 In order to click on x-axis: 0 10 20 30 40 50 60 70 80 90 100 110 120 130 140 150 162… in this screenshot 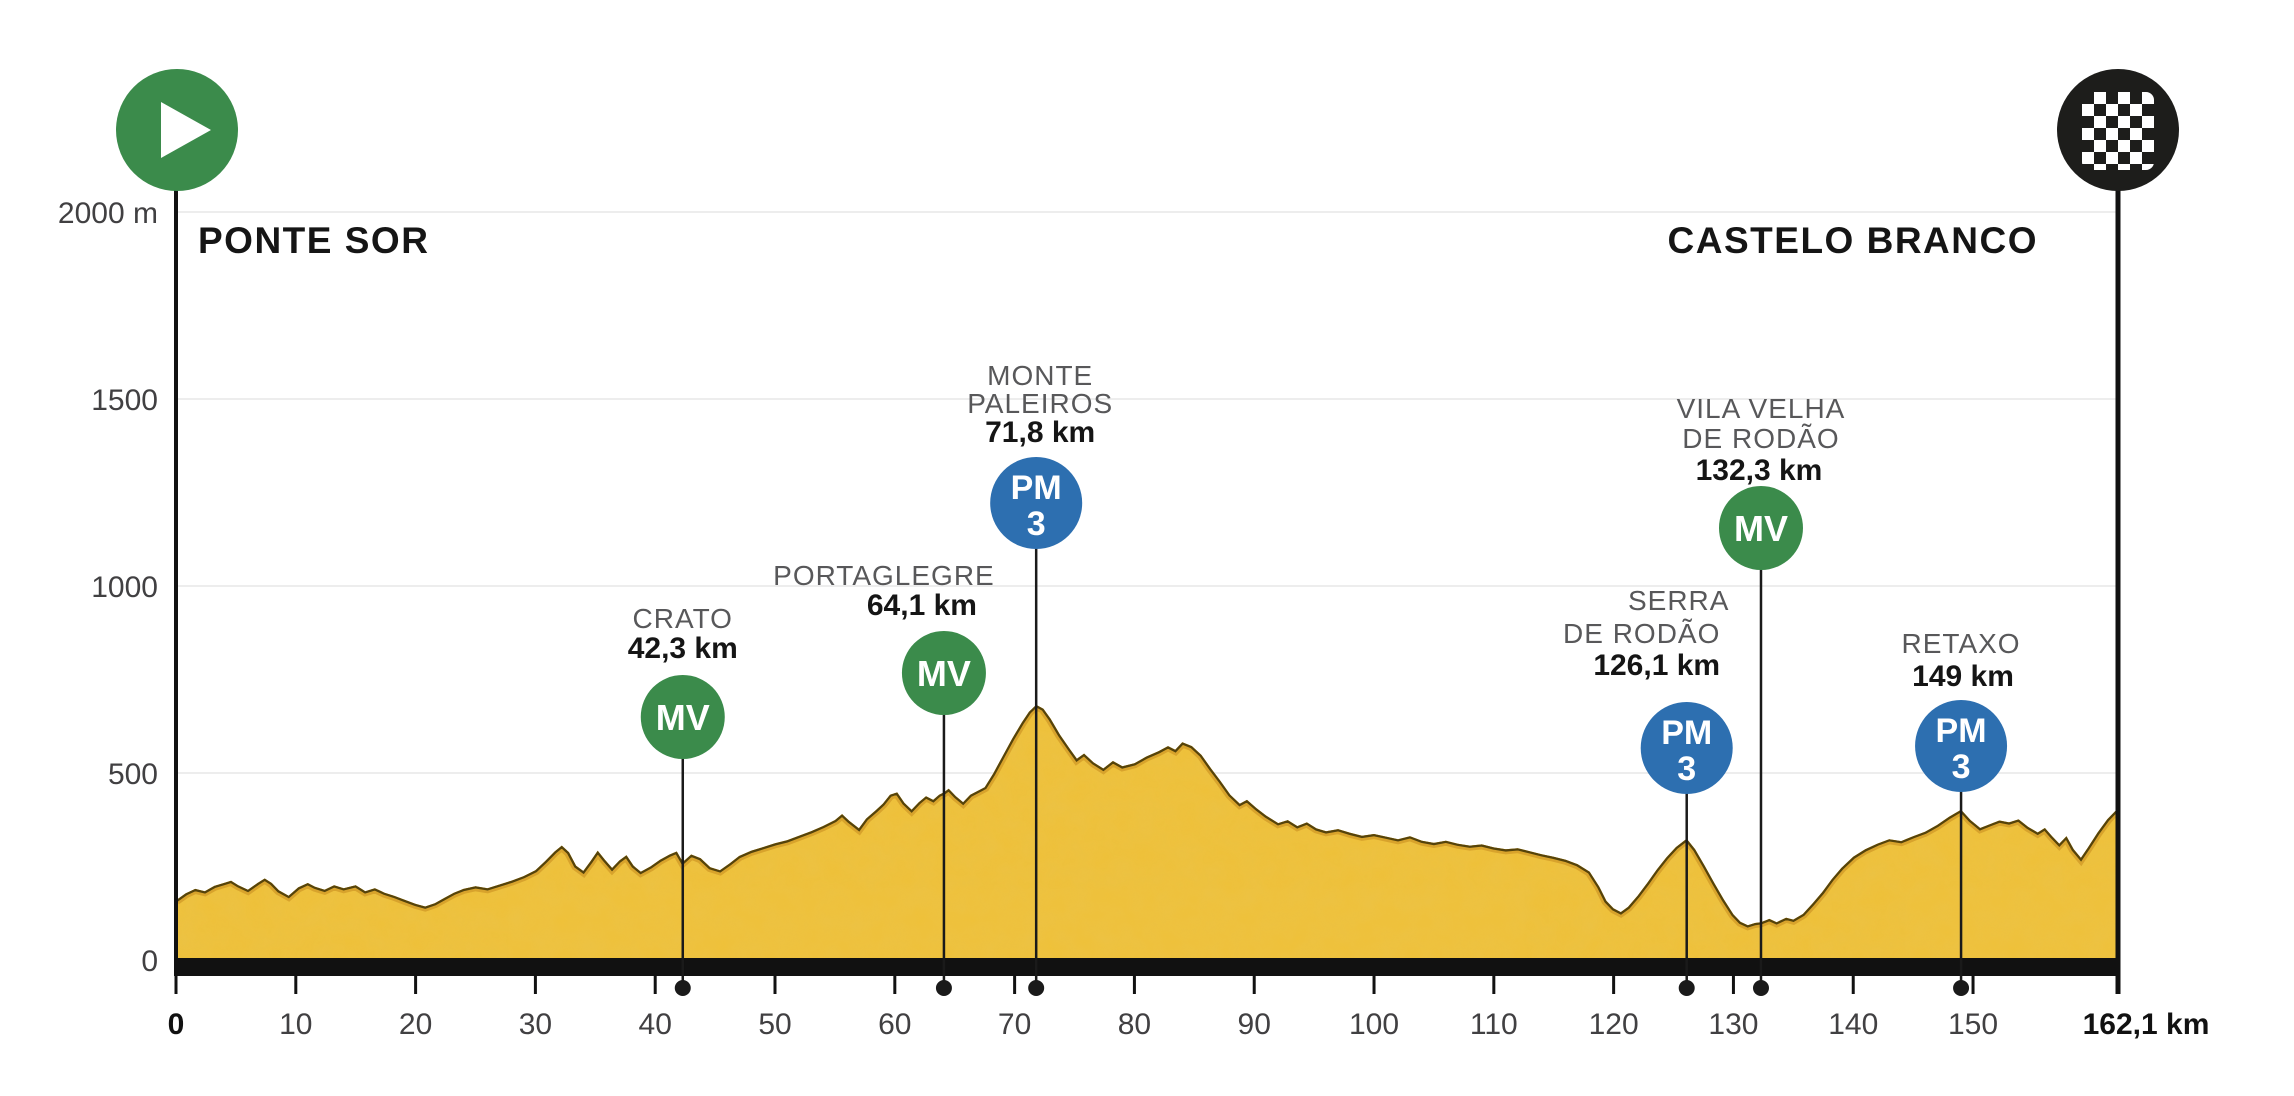, I will do `click(1189, 999)`.